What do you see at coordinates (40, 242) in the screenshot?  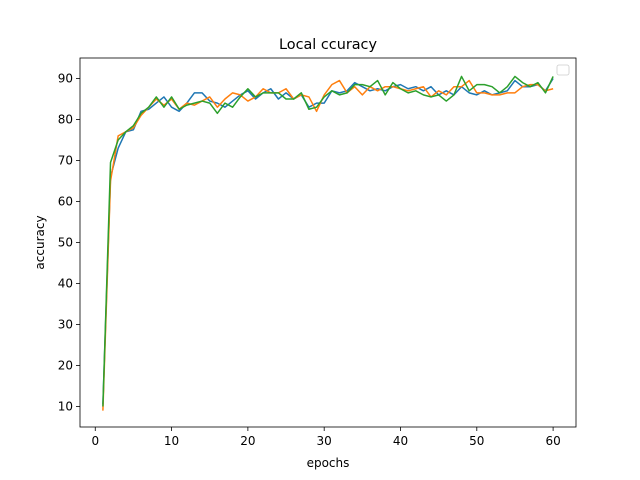 I see `y-axis-label: accuracy` at bounding box center [40, 242].